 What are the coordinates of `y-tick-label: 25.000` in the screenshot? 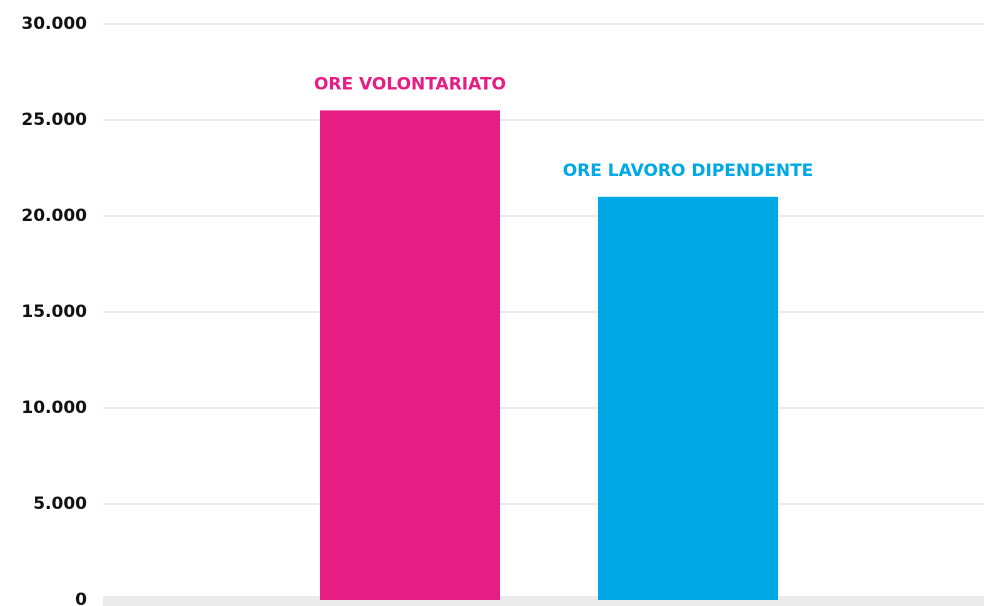 It's located at (54, 120).